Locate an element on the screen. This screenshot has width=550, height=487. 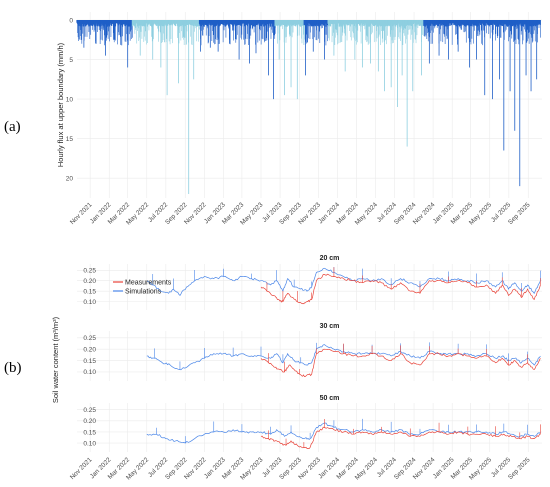
swc-panel-20cm: 0.10 0.15 0.20 0.25 20 cm is located at coordinates (309, 282).